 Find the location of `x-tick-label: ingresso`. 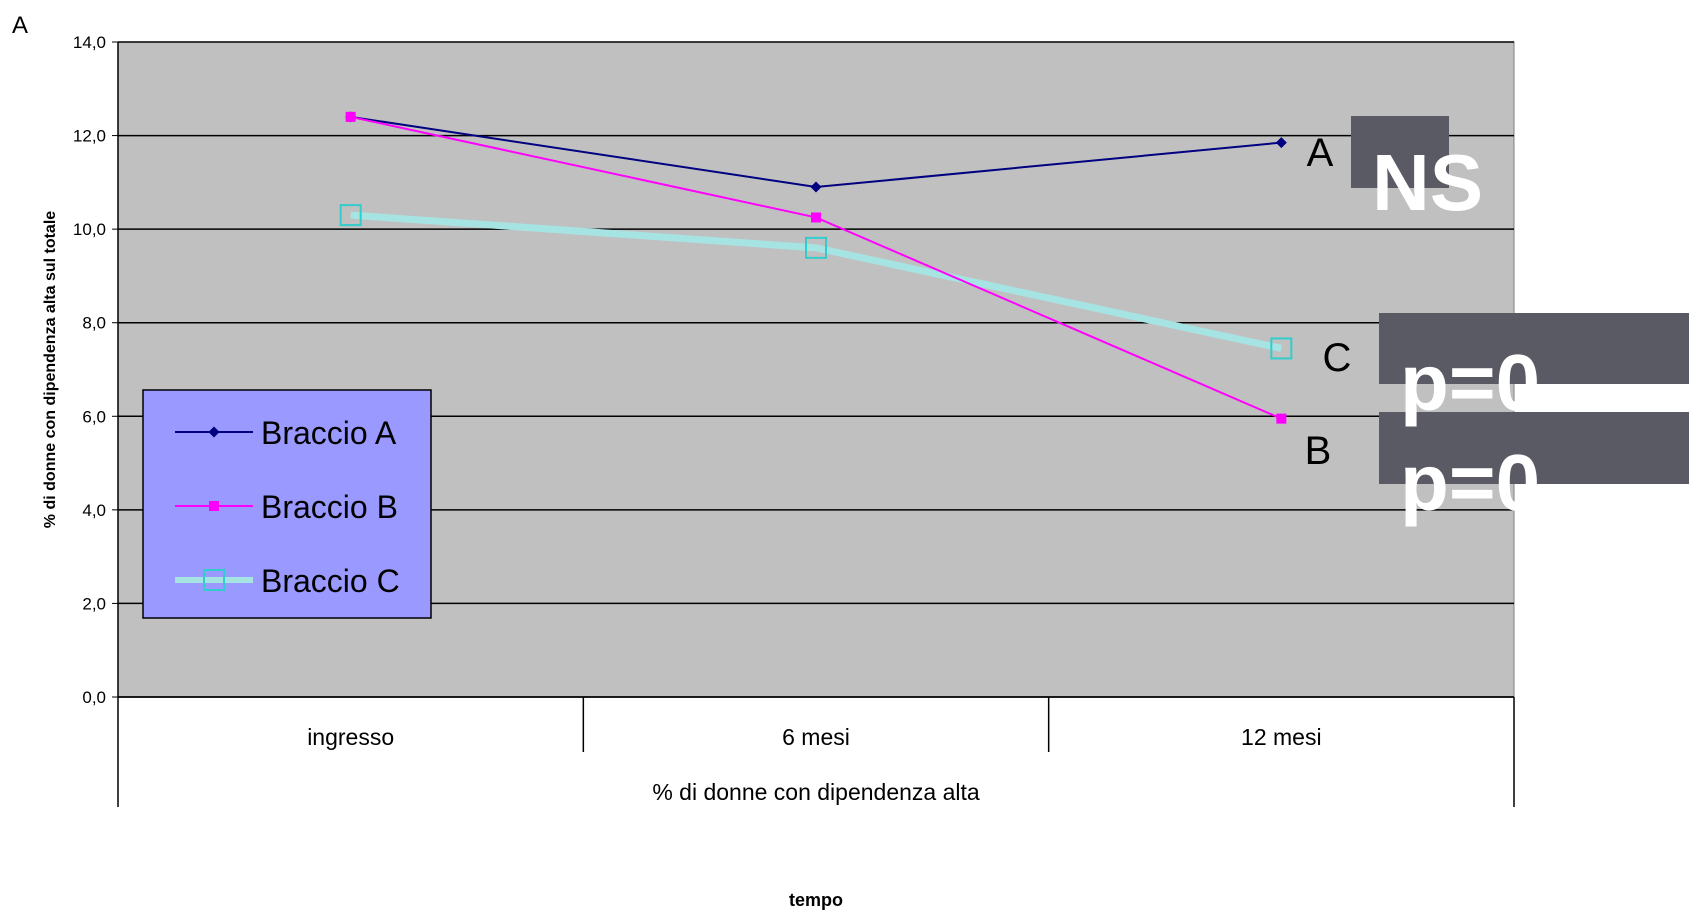

x-tick-label: ingresso is located at coordinates (350, 737).